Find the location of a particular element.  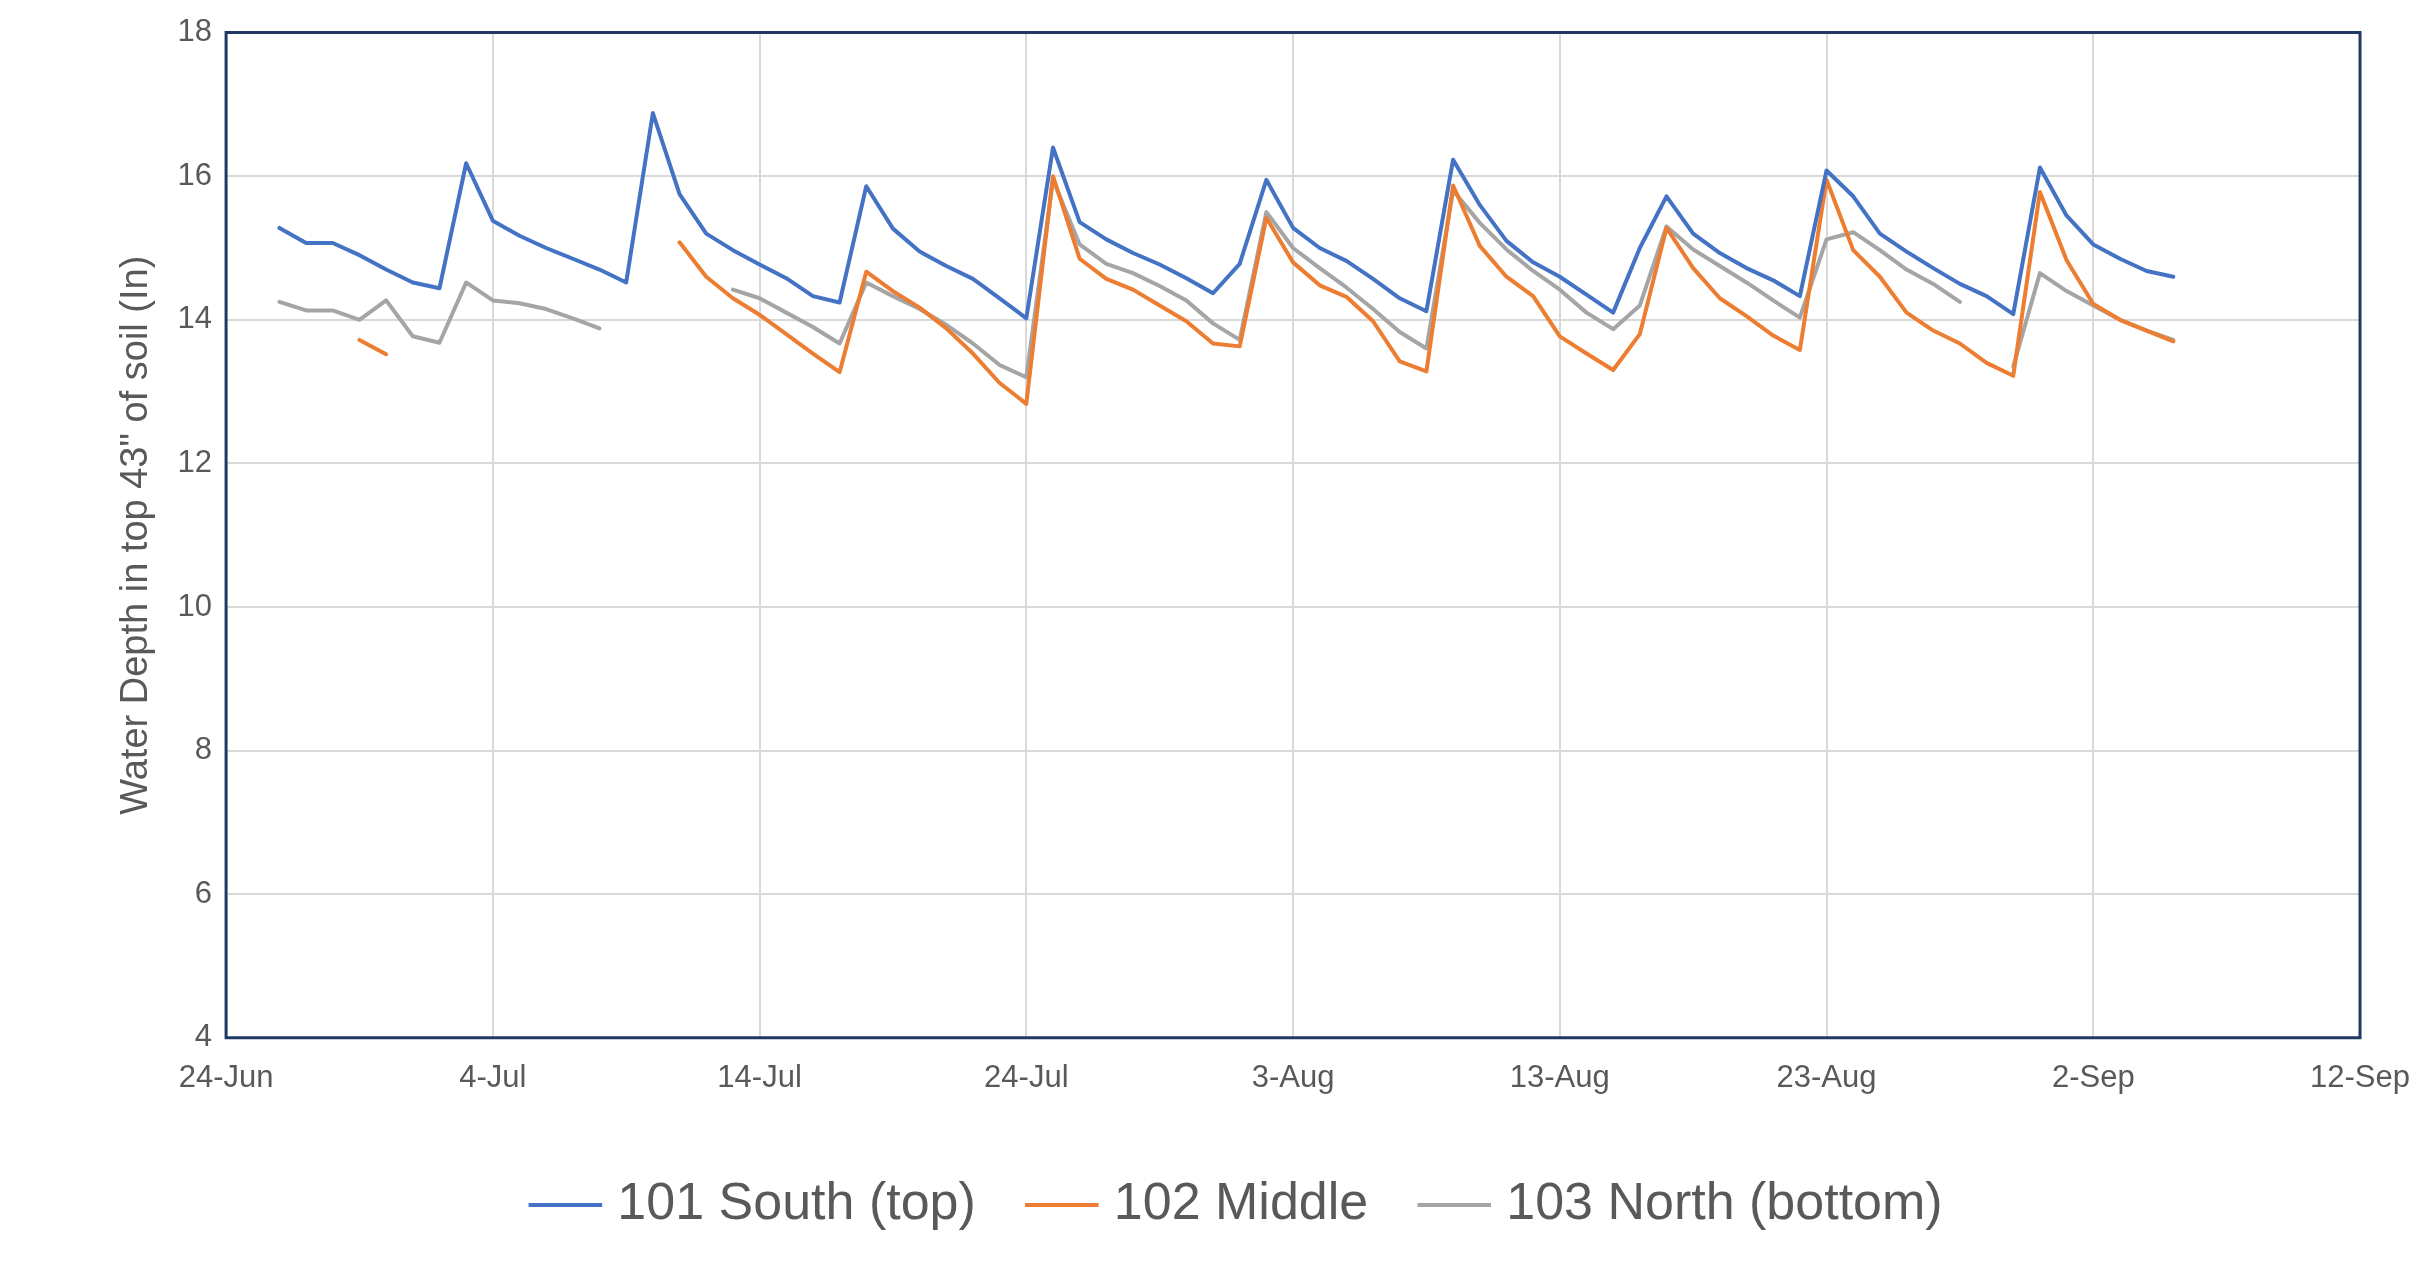

y-tick-label: 18 is located at coordinates (195, 31).